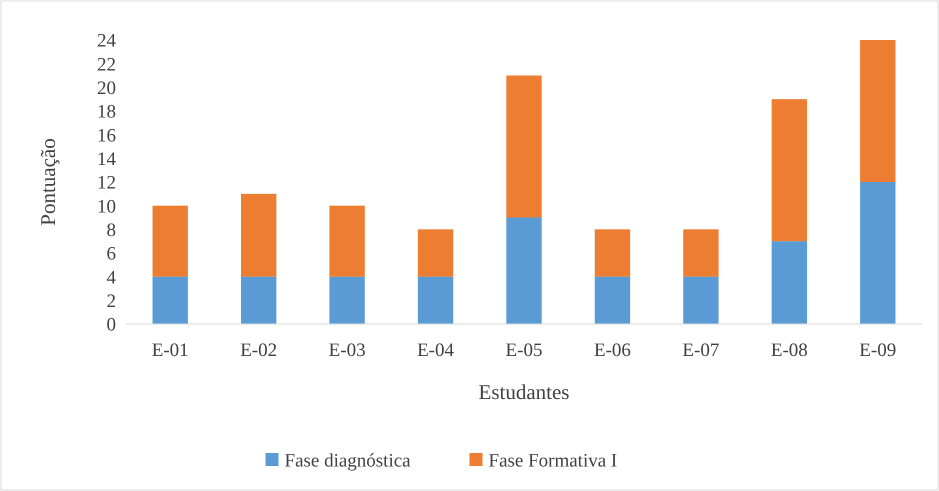 The image size is (939, 491). I want to click on x-tick-label: E-03, so click(347, 350).